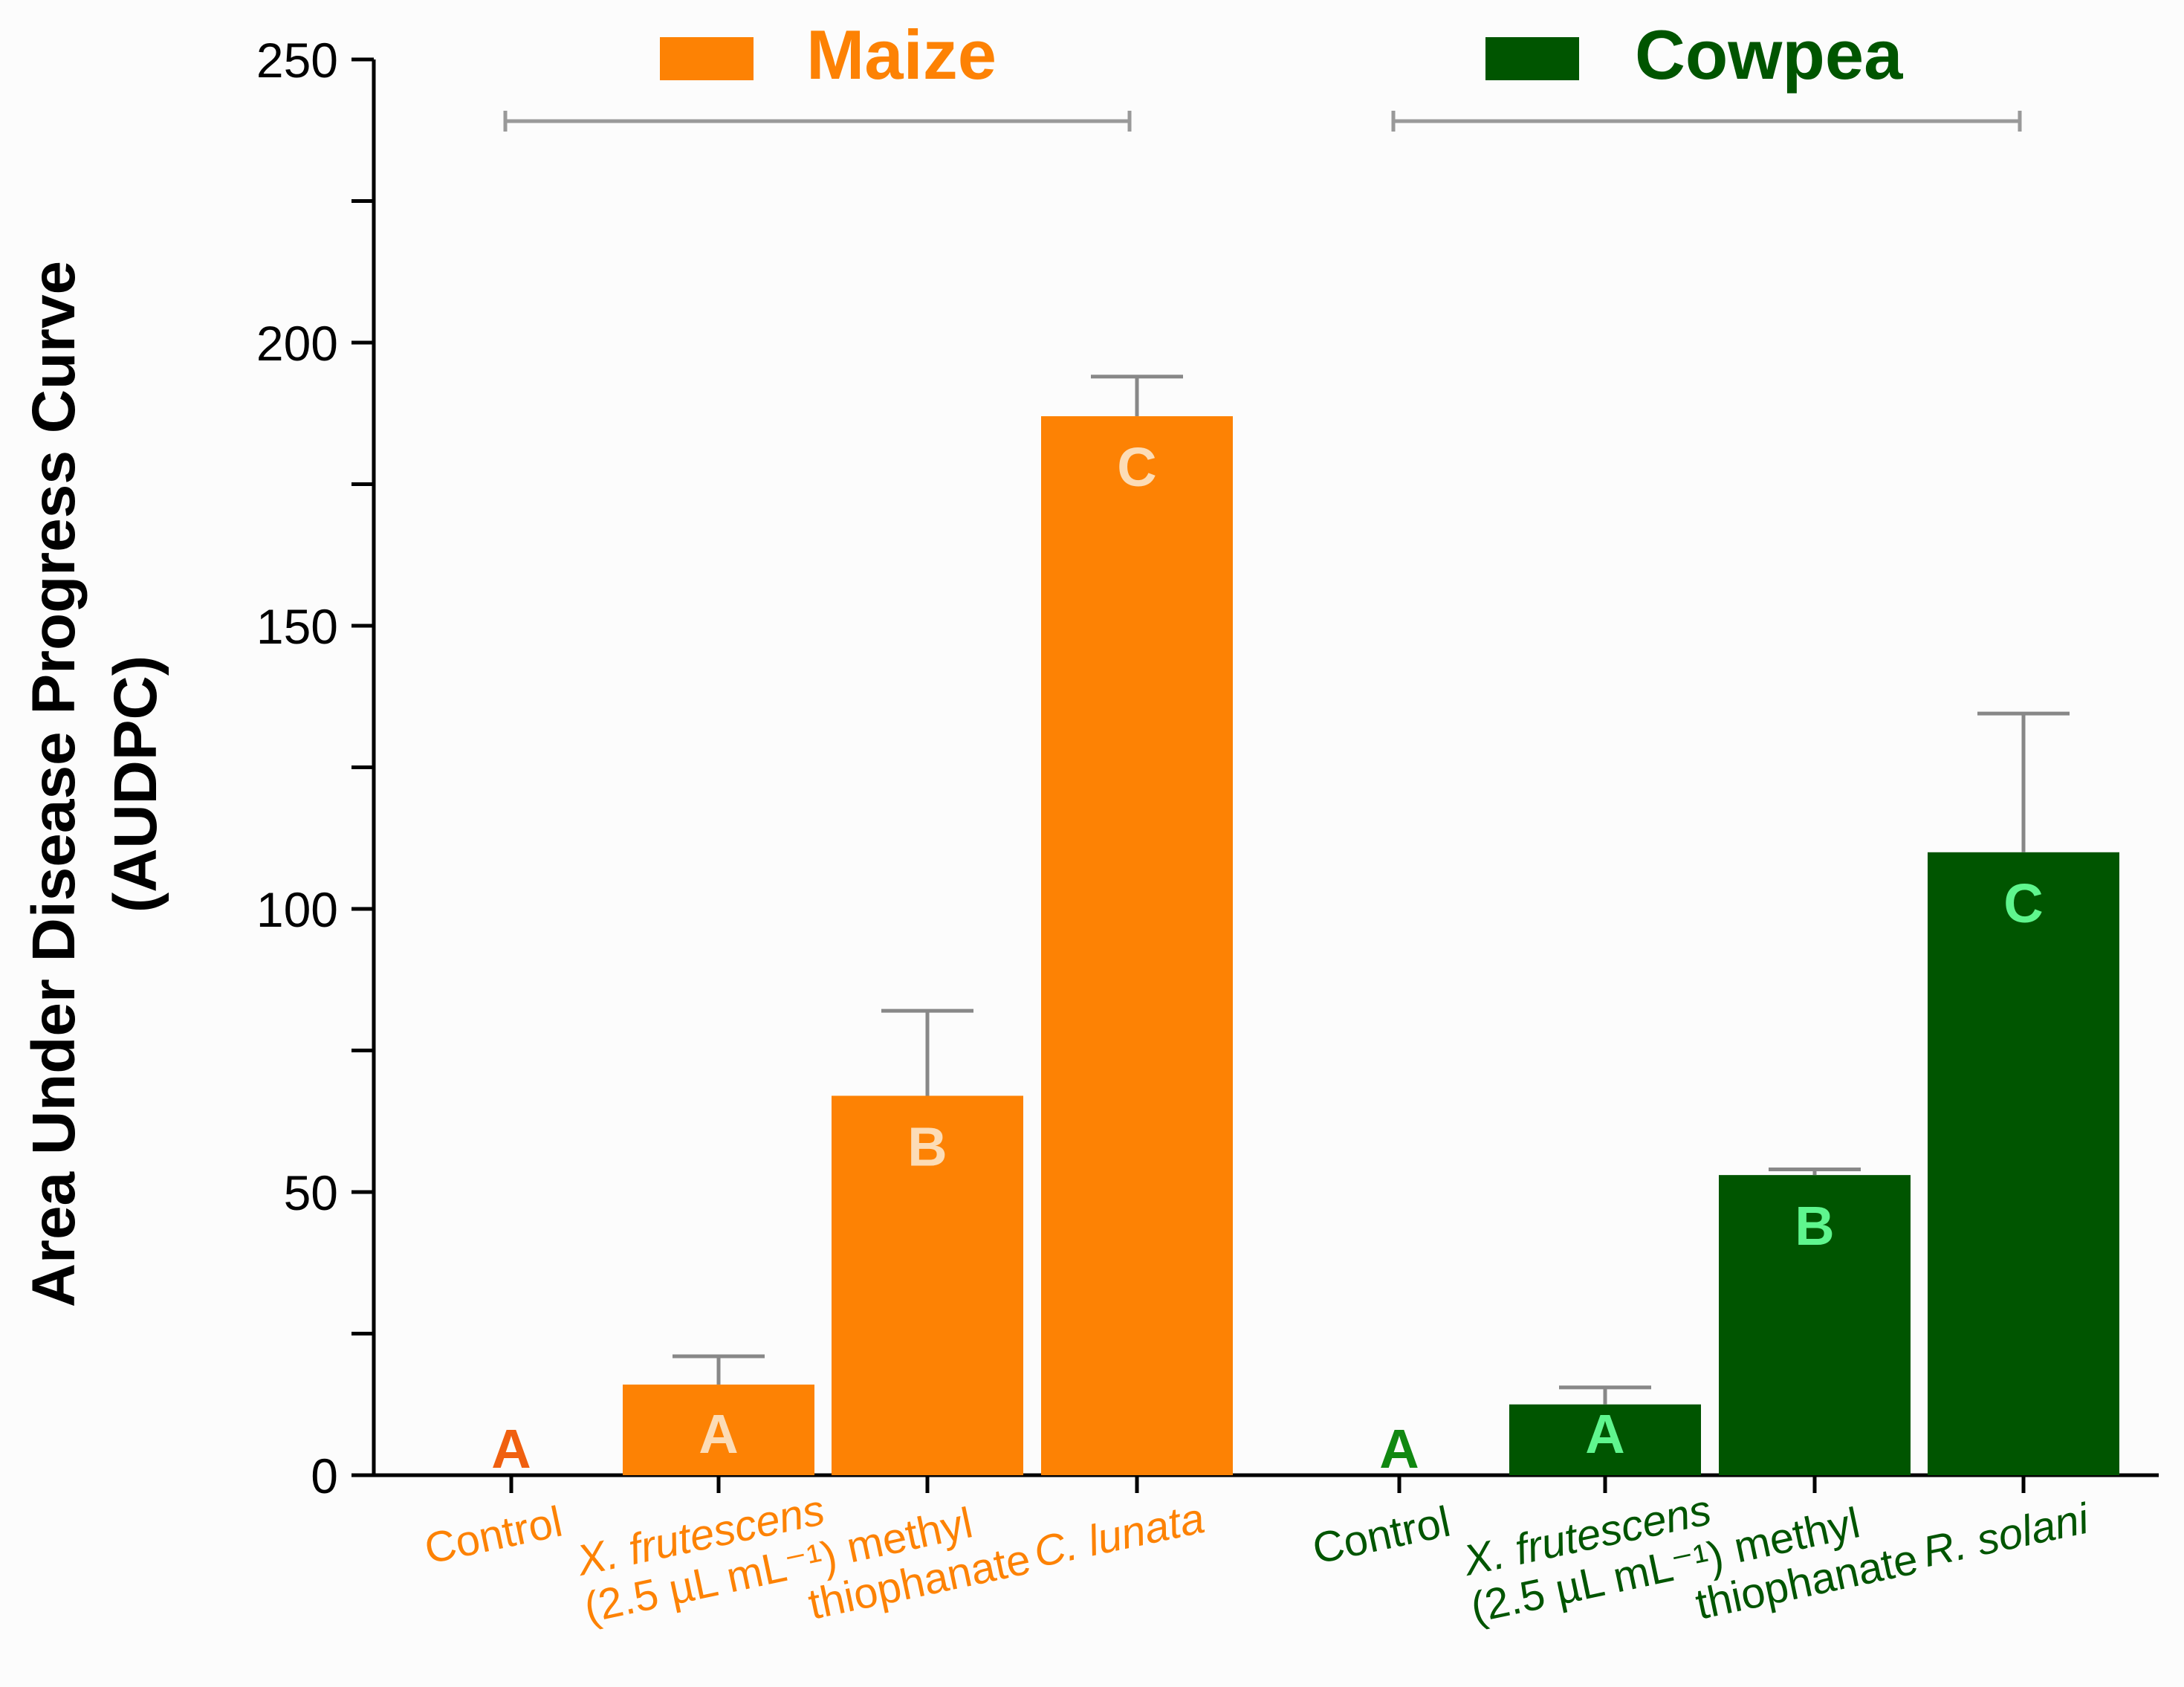  I want to click on x-tick-label: R. solani, so click(2007, 1535).